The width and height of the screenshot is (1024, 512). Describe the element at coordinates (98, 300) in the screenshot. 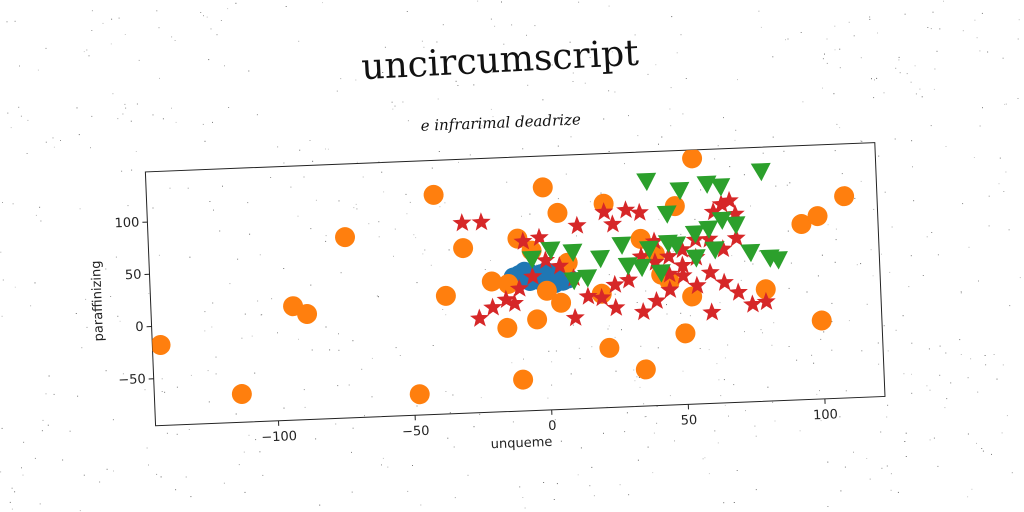

I see `y-axis-label: paraffinizing` at that location.